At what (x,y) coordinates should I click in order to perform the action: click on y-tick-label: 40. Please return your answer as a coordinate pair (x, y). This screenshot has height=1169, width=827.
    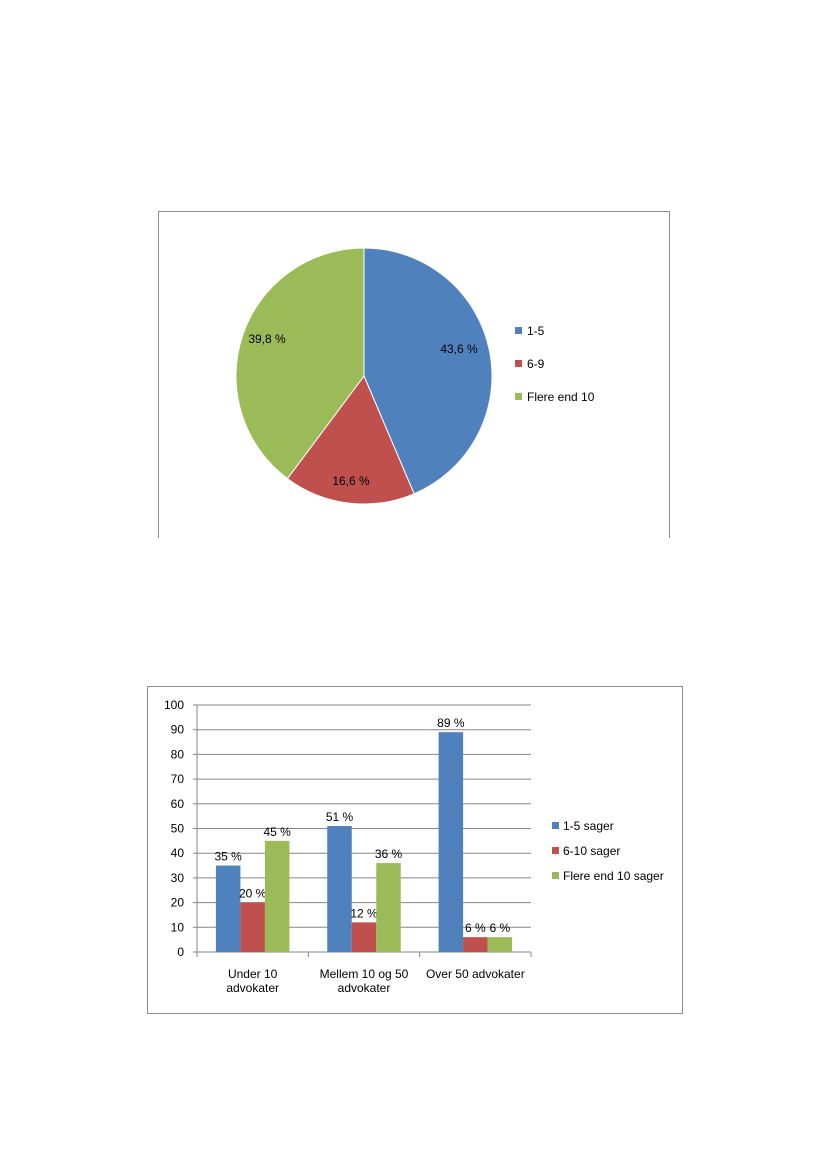
    Looking at the image, I should click on (178, 853).